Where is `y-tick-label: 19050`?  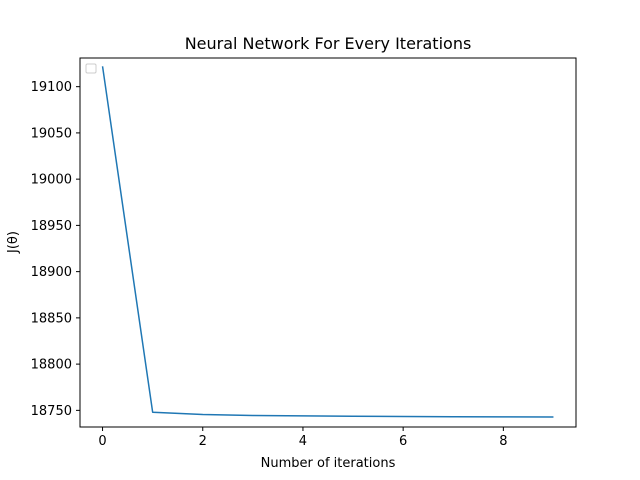 y-tick-label: 19050 is located at coordinates (51, 133).